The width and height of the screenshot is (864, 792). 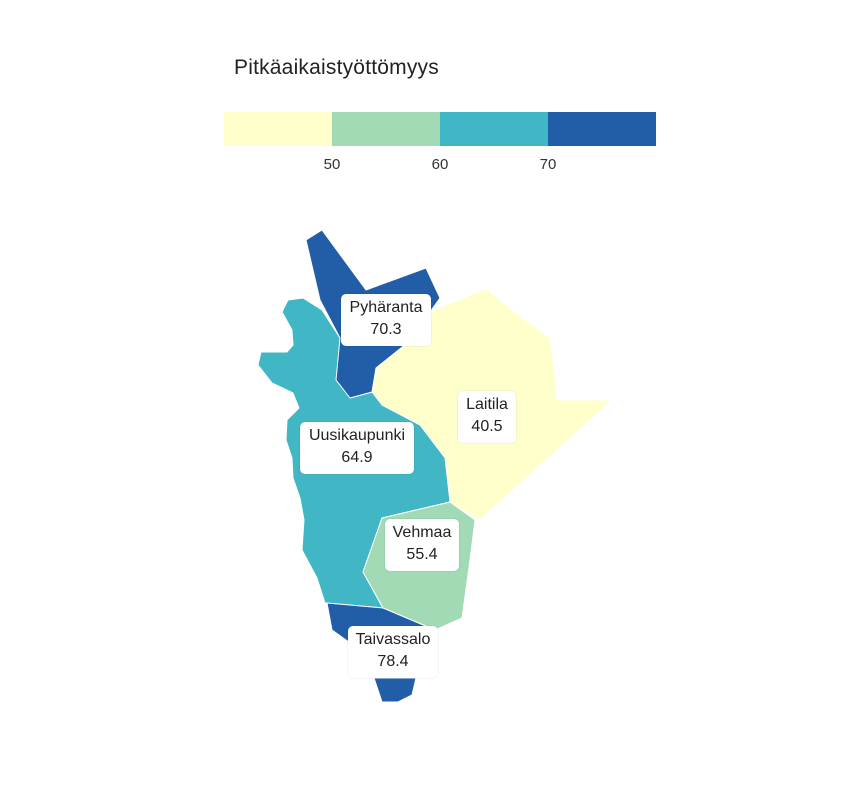 What do you see at coordinates (487, 417) in the screenshot?
I see `region-label-laitila: Laitila 40.5` at bounding box center [487, 417].